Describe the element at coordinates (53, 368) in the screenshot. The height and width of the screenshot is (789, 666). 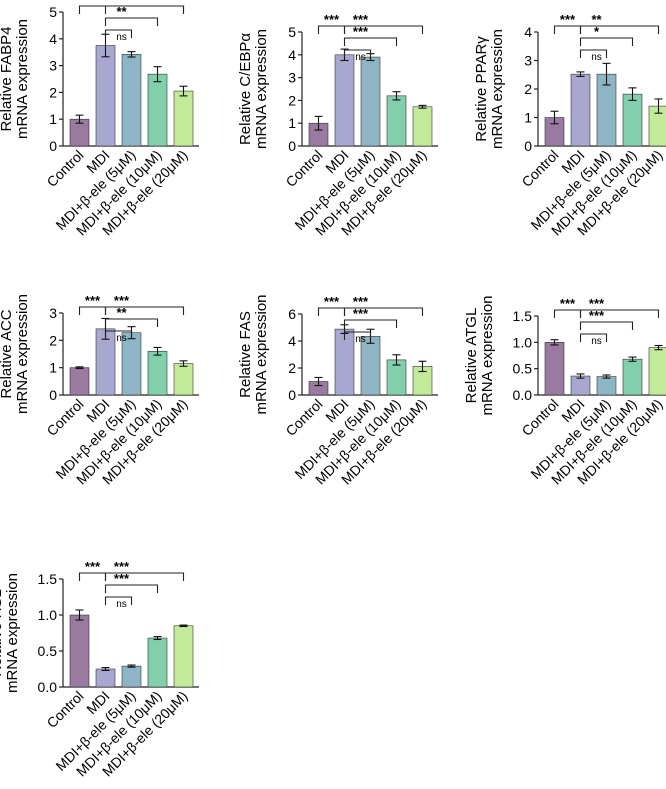
I see `y-tick-label: 1` at that location.